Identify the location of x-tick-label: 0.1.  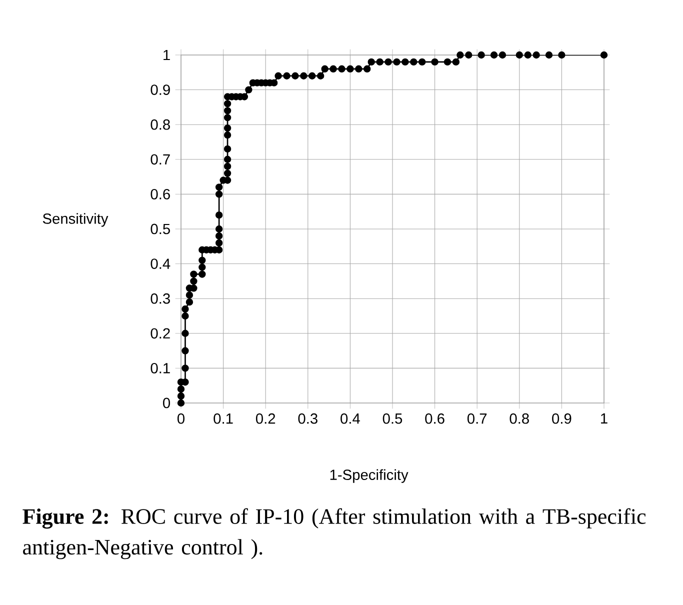
(223, 418).